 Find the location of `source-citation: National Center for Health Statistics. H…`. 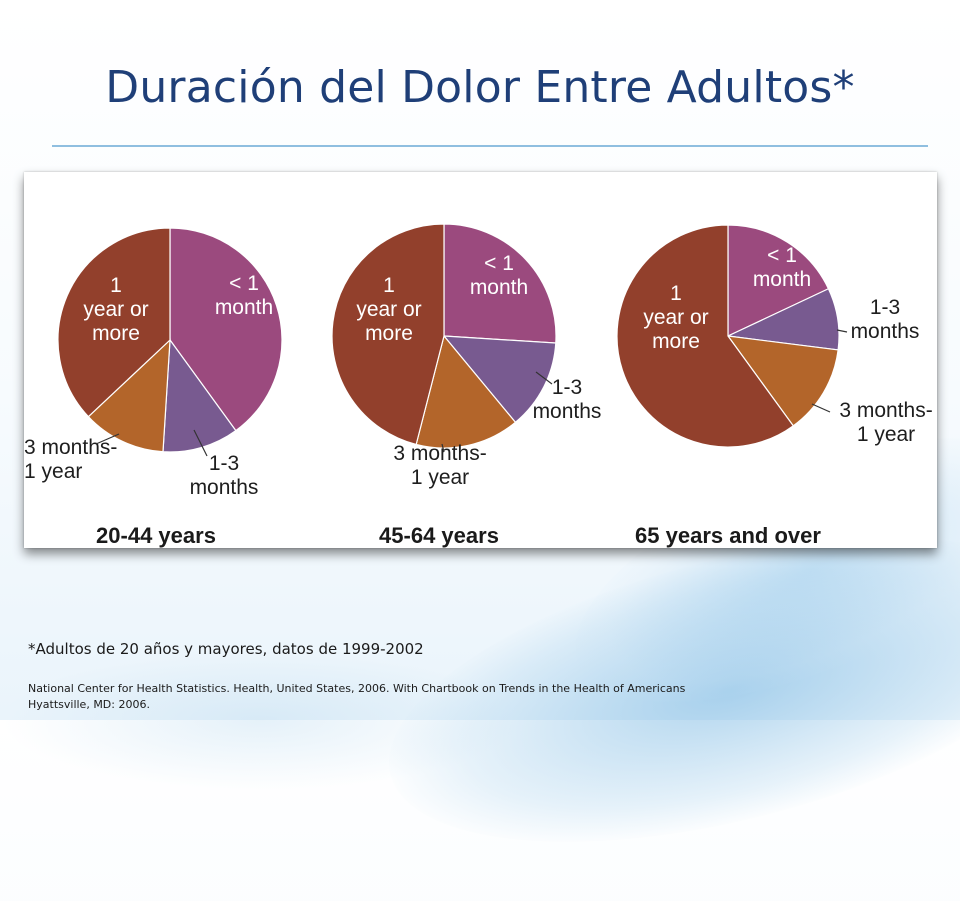

source-citation: National Center for Health Statistics. H… is located at coordinates (408, 697).